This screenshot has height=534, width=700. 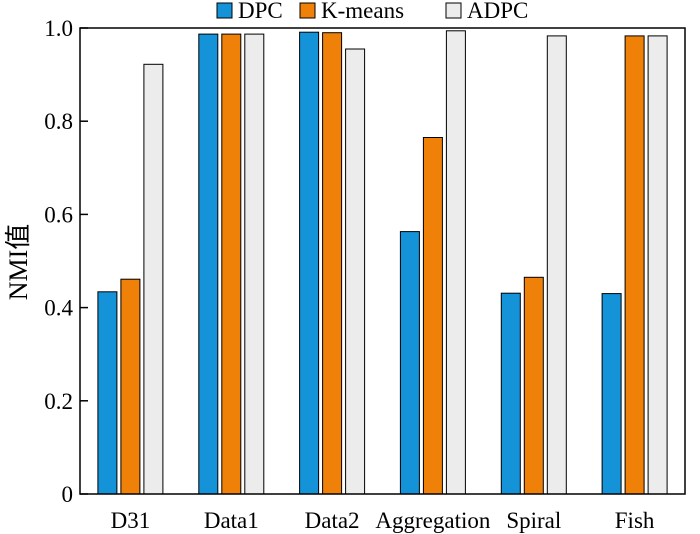 I want to click on bar-k-means-data2, so click(x=332, y=263).